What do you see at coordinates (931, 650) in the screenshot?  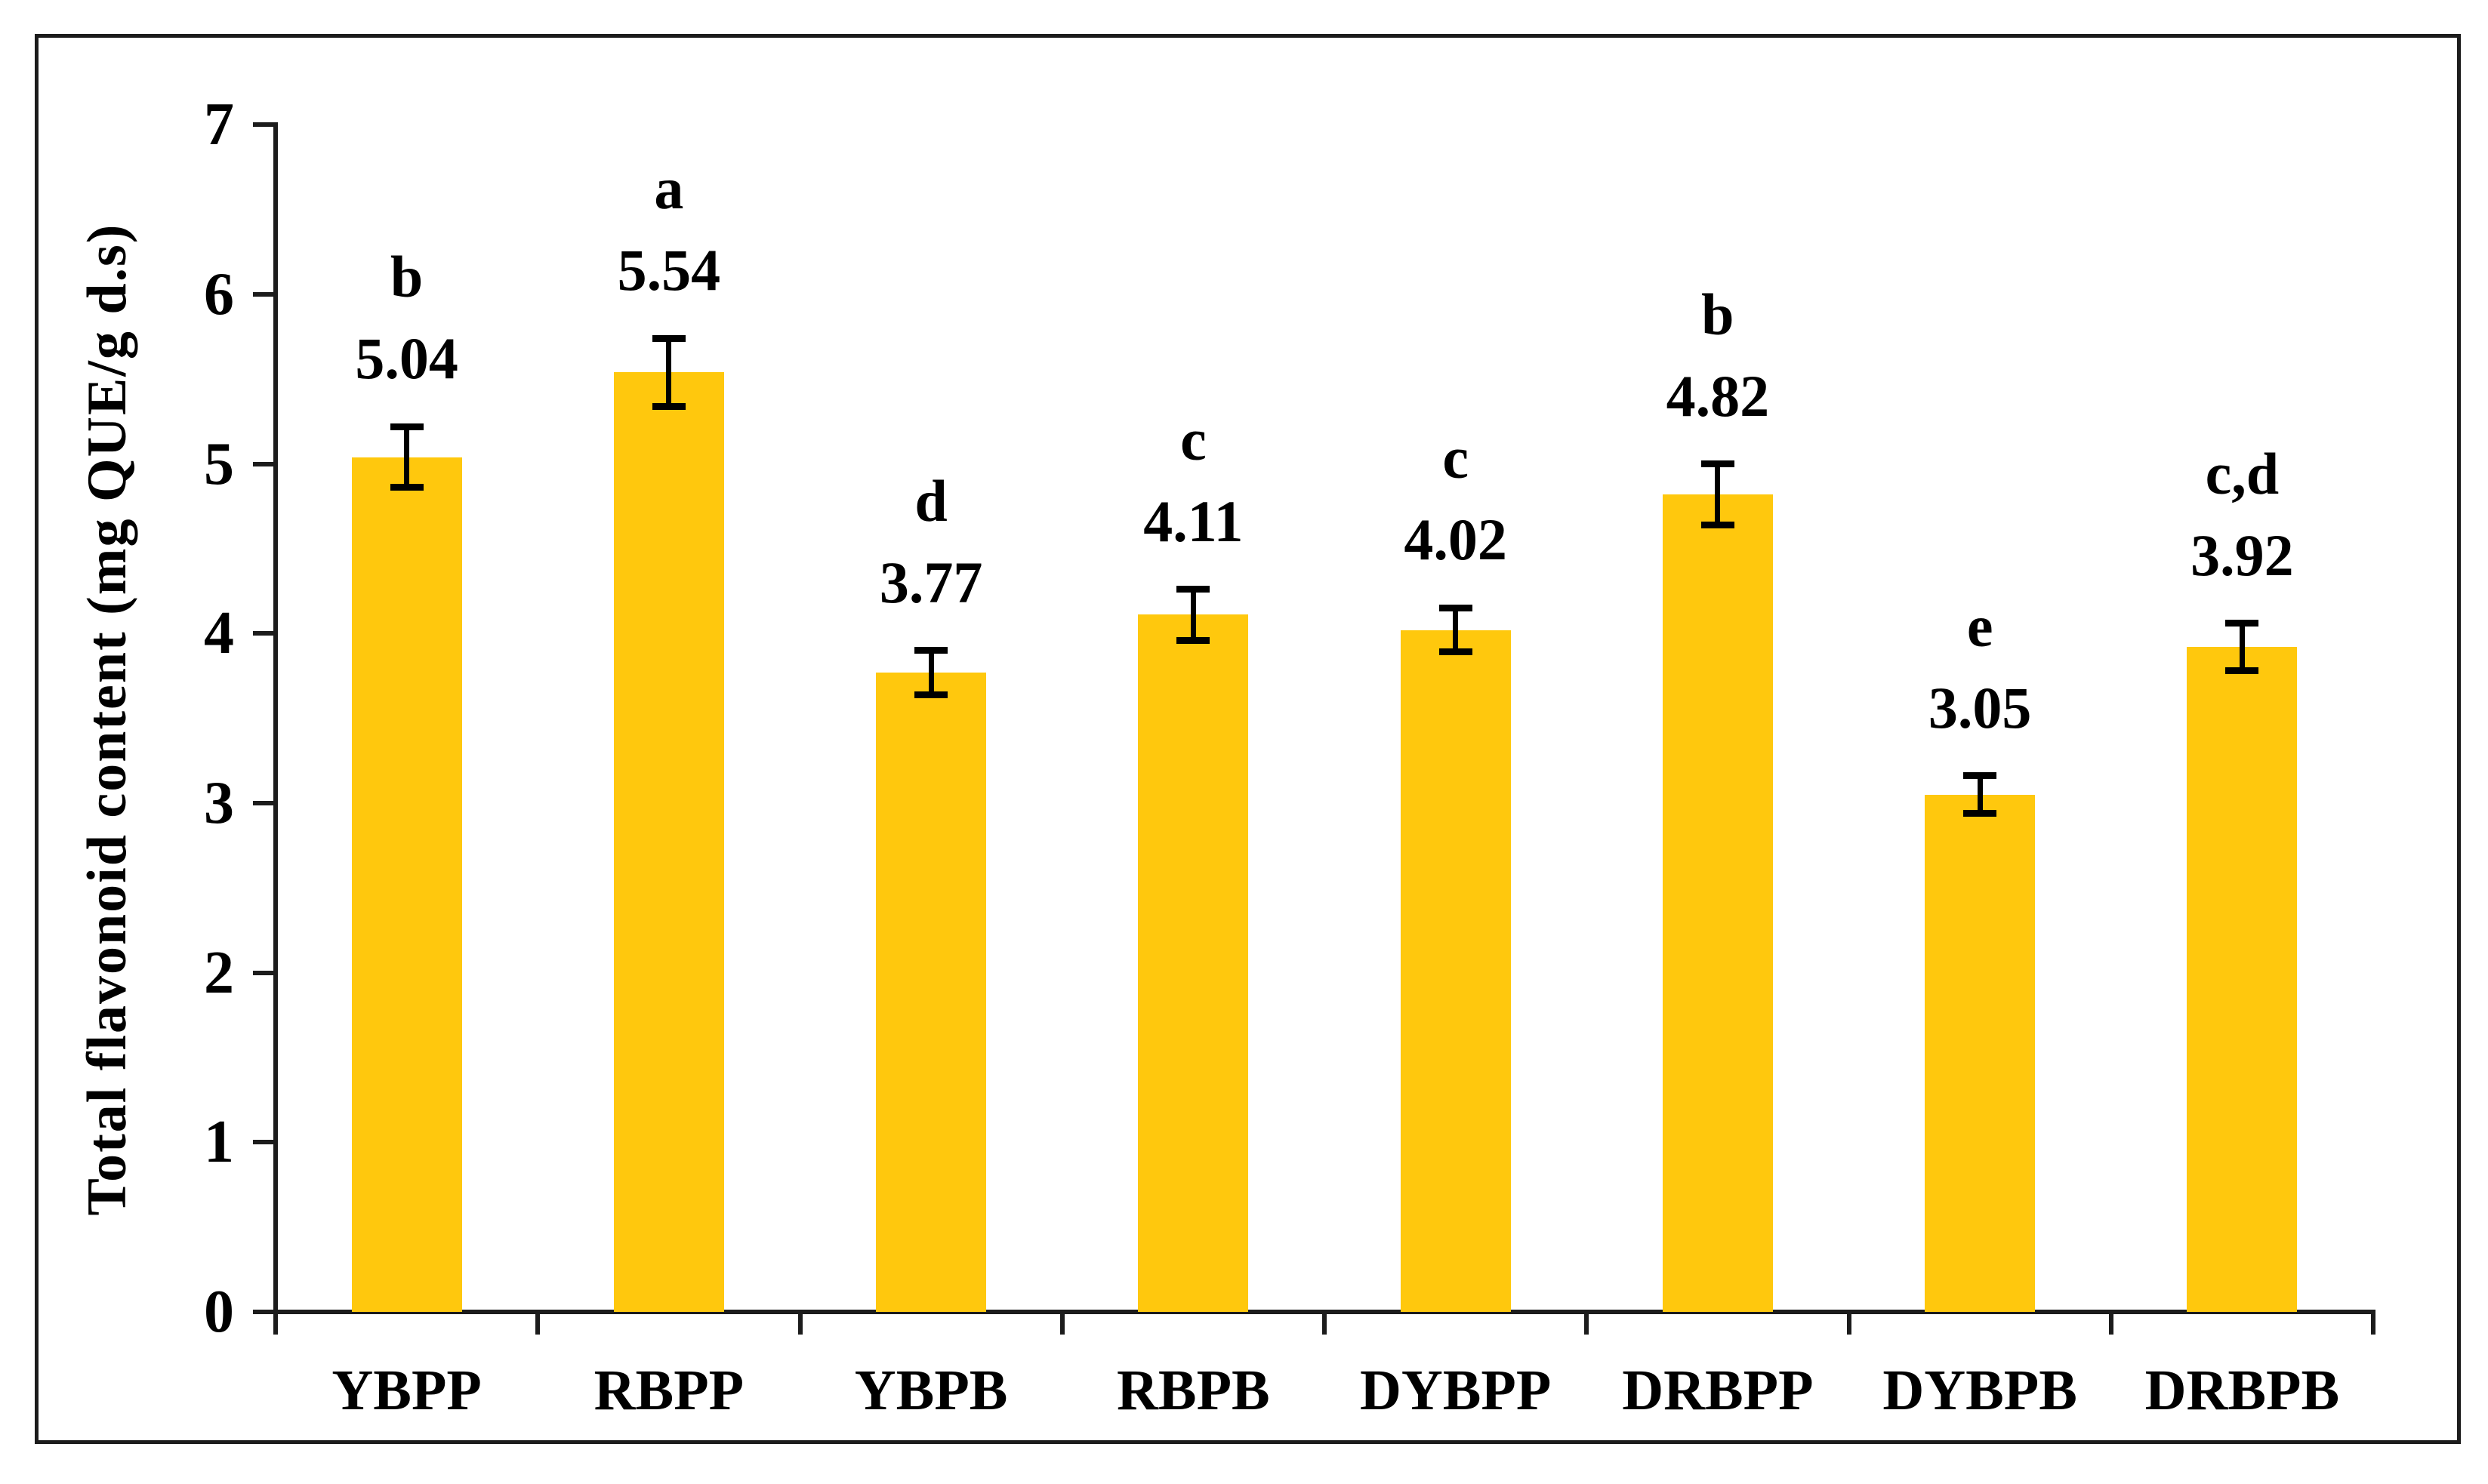 I see `error-bar-top-cap-YBPB` at bounding box center [931, 650].